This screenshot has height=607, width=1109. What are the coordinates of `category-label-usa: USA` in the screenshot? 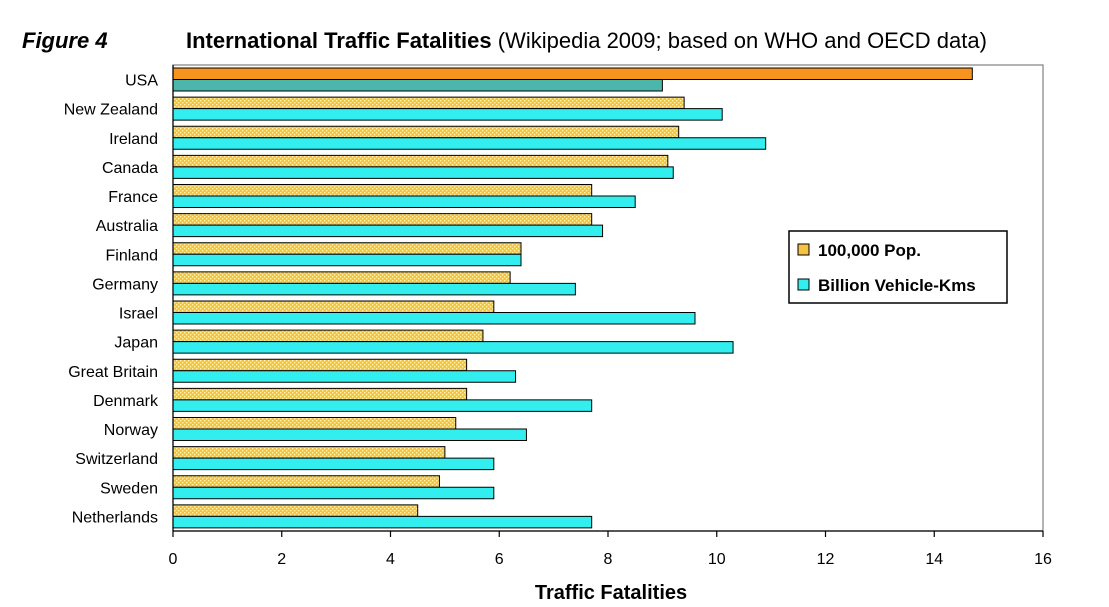 It's located at (141, 81).